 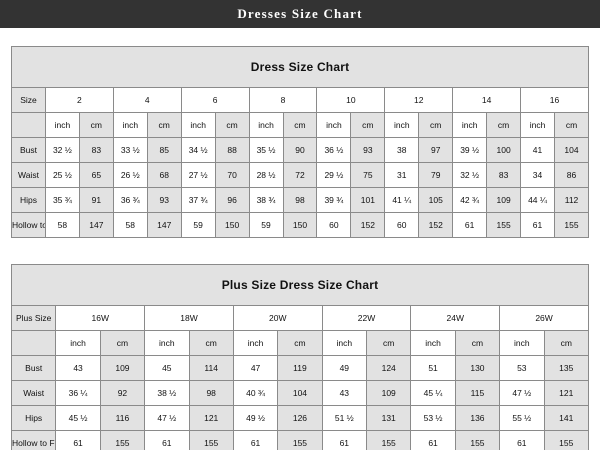 I want to click on standard-size-6: 6, so click(x=215, y=100).